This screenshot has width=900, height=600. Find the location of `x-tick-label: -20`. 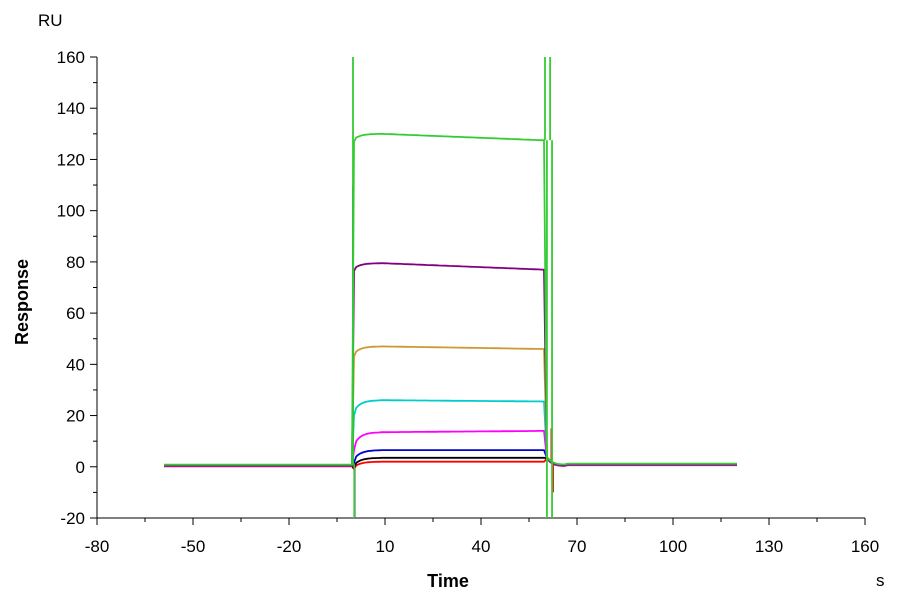

x-tick-label: -20 is located at coordinates (289, 546).